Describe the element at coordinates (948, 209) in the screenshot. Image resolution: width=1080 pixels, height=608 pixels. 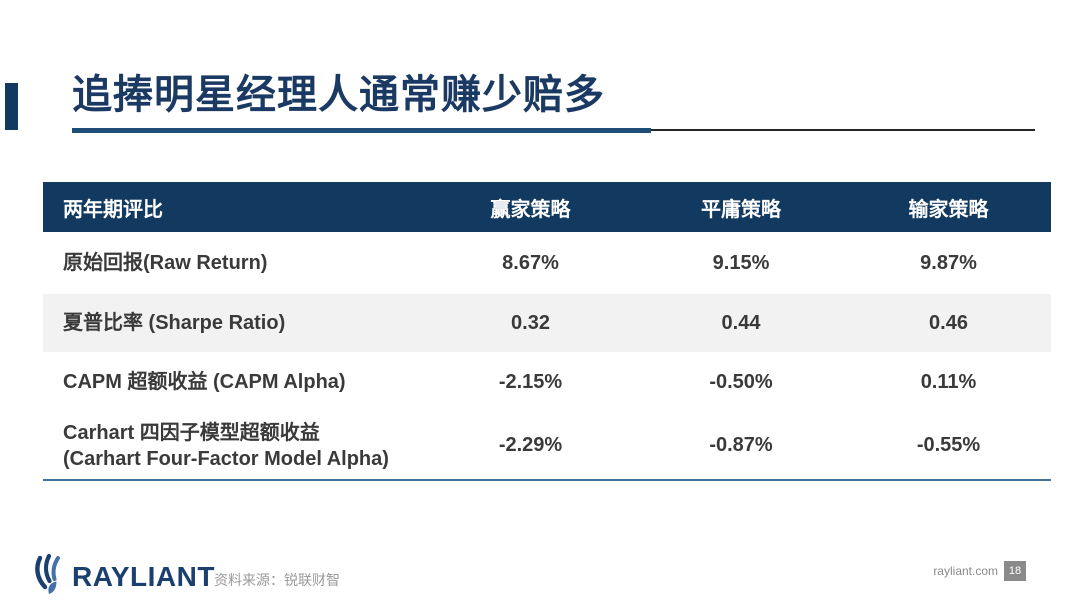
I see `column-header-loser: 输家策略` at that location.